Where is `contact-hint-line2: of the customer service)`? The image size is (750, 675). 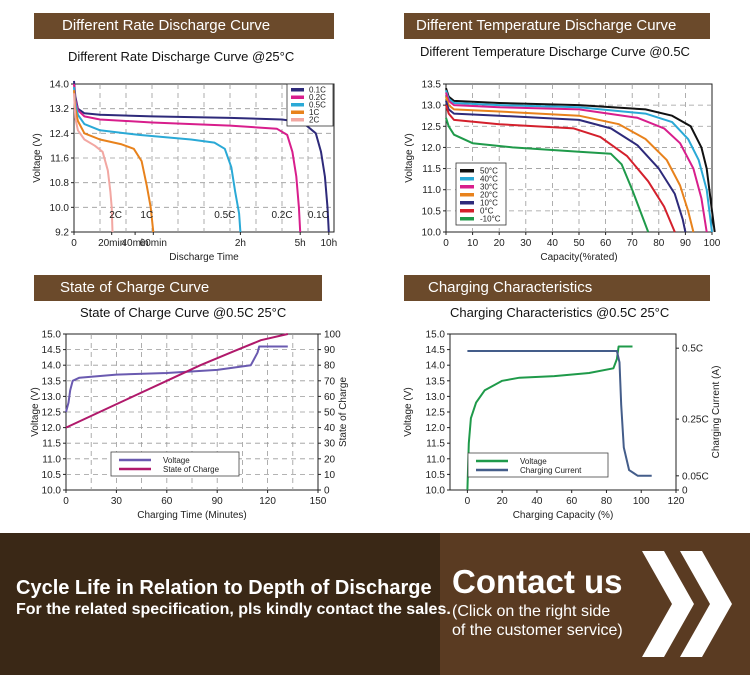
contact-hint-line2: of the customer service) is located at coordinates (537, 630).